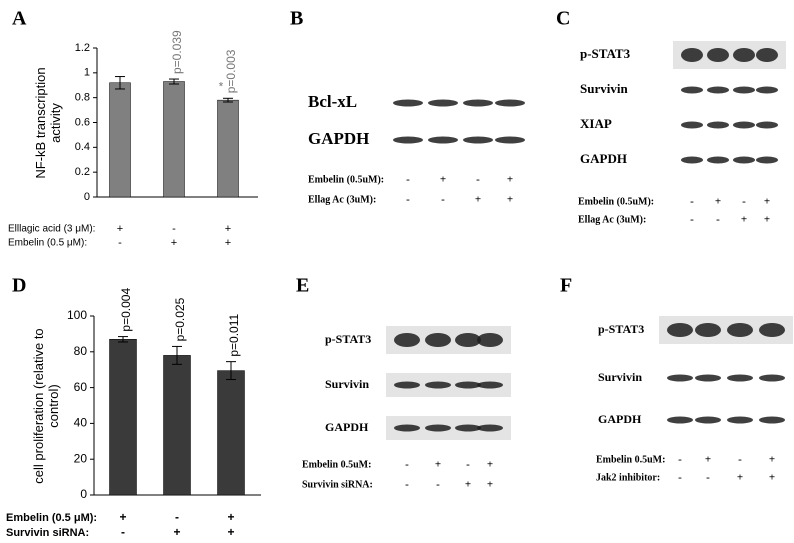 This screenshot has width=794, height=543. Describe the element at coordinates (231, 71) in the screenshot. I see `p-value: p=0.003` at that location.